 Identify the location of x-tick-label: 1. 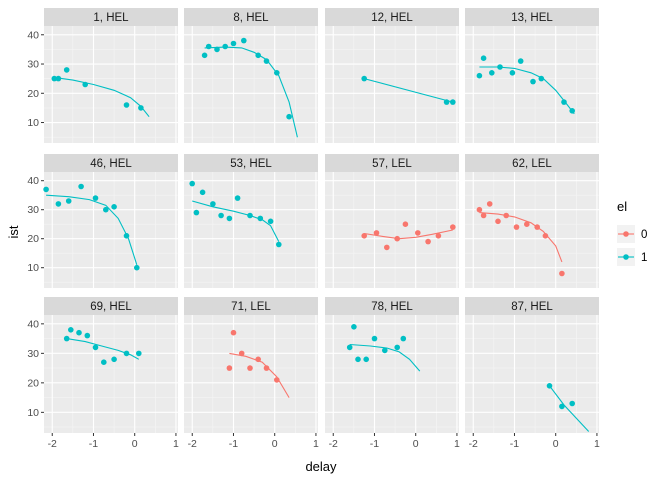
(176, 444).